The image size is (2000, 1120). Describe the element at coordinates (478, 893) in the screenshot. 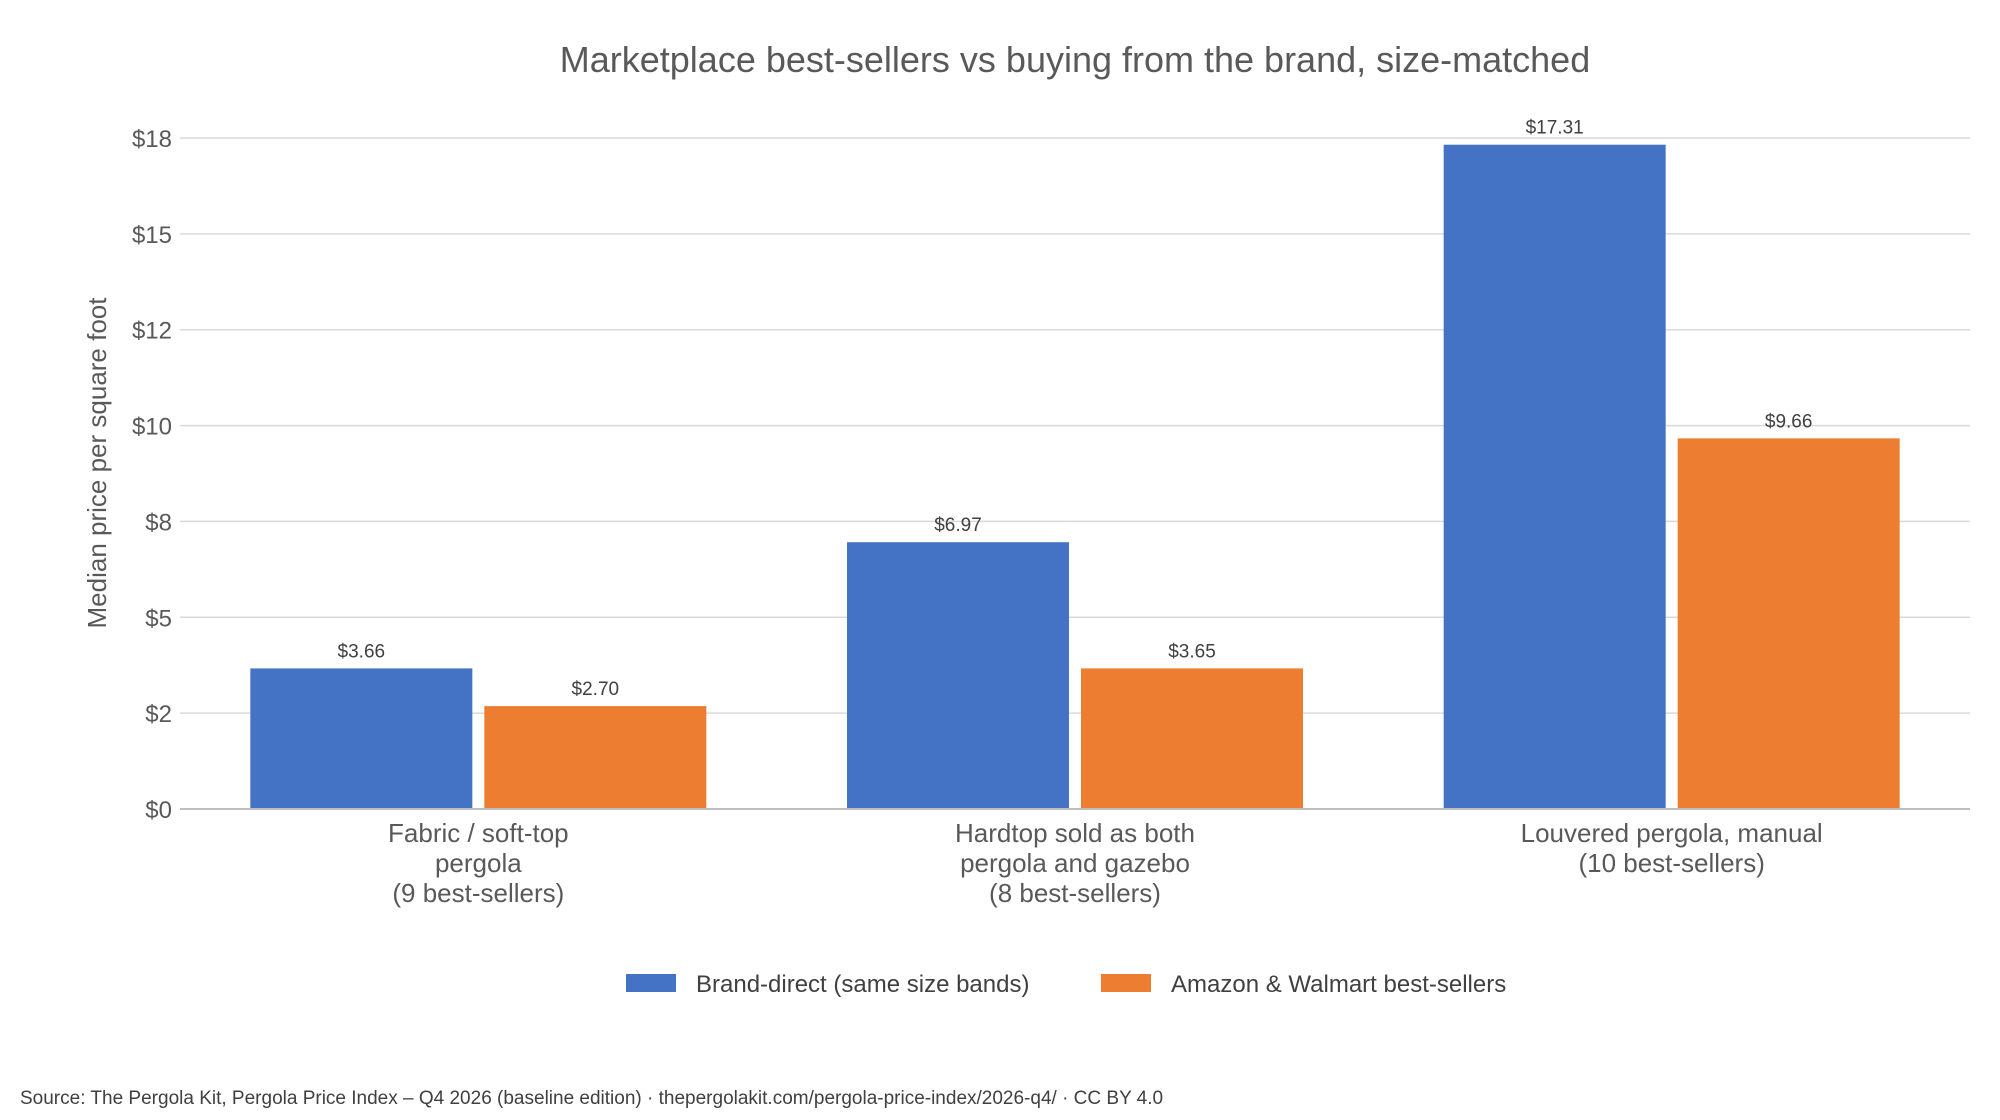

I see `x-tick-label: (9 best-sellers)` at that location.